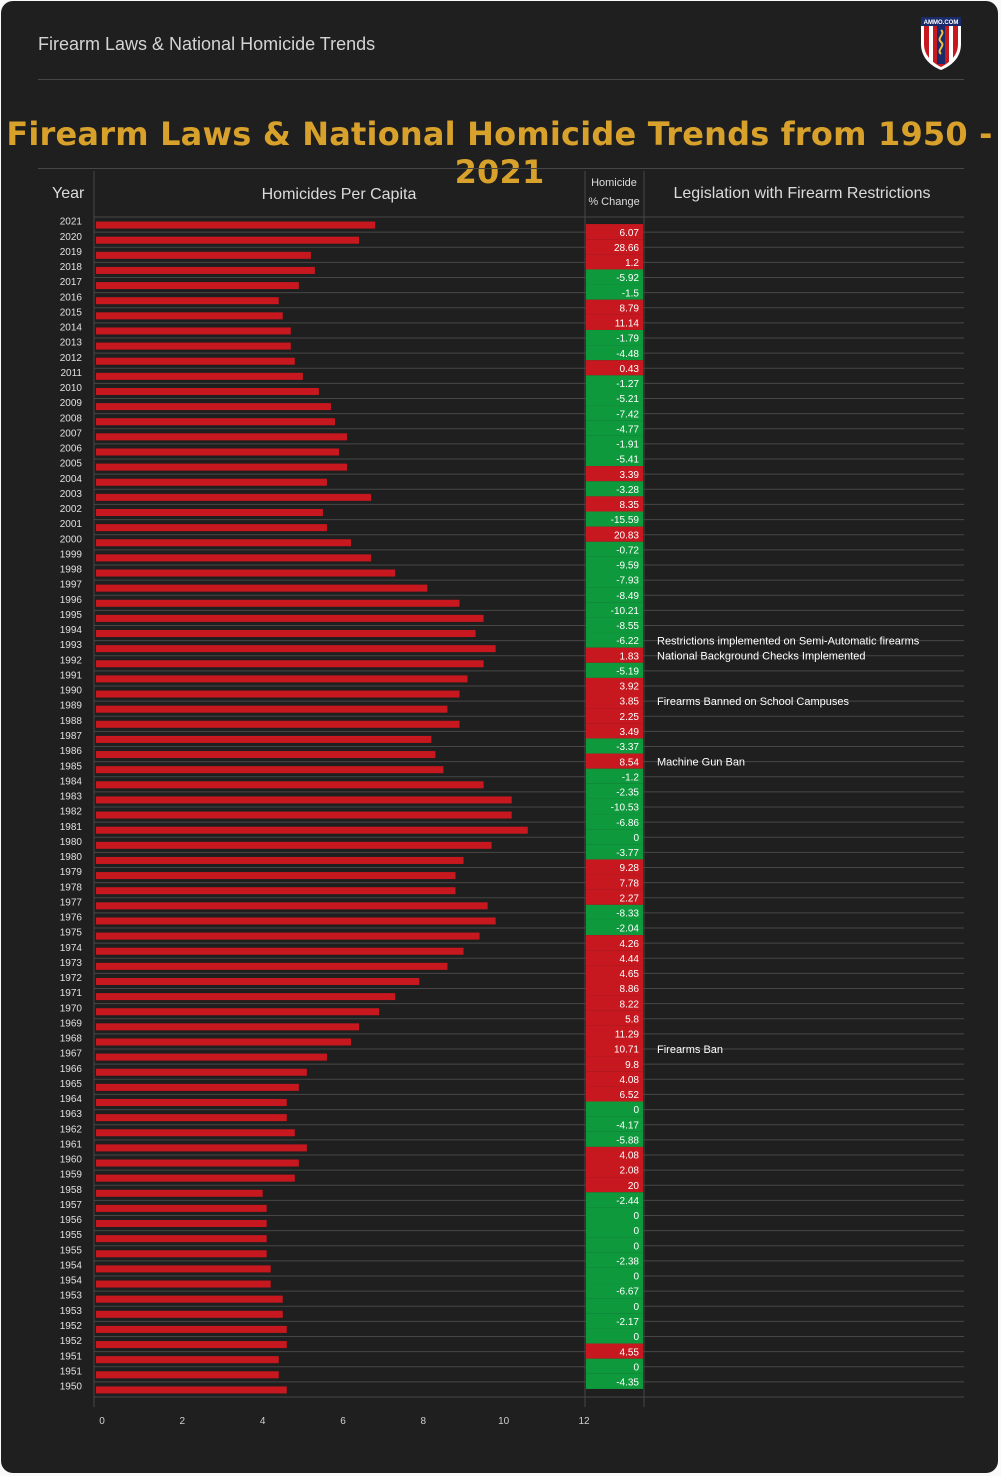 The height and width of the screenshot is (1476, 1001). I want to click on change-value: -3.28, so click(627, 490).